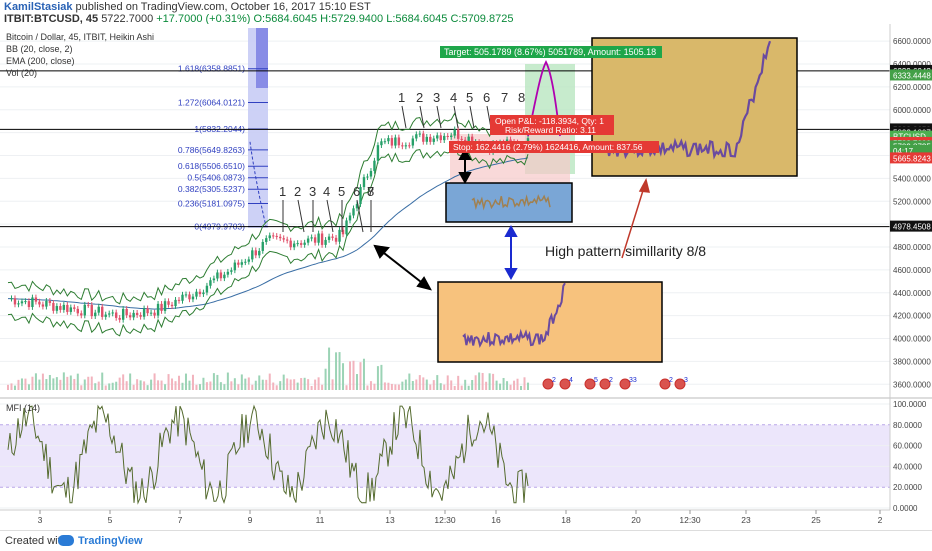 This screenshot has width=932, height=551. Describe the element at coordinates (912, 64) in the screenshot. I see `price-tick-label: 6400.0000` at that location.